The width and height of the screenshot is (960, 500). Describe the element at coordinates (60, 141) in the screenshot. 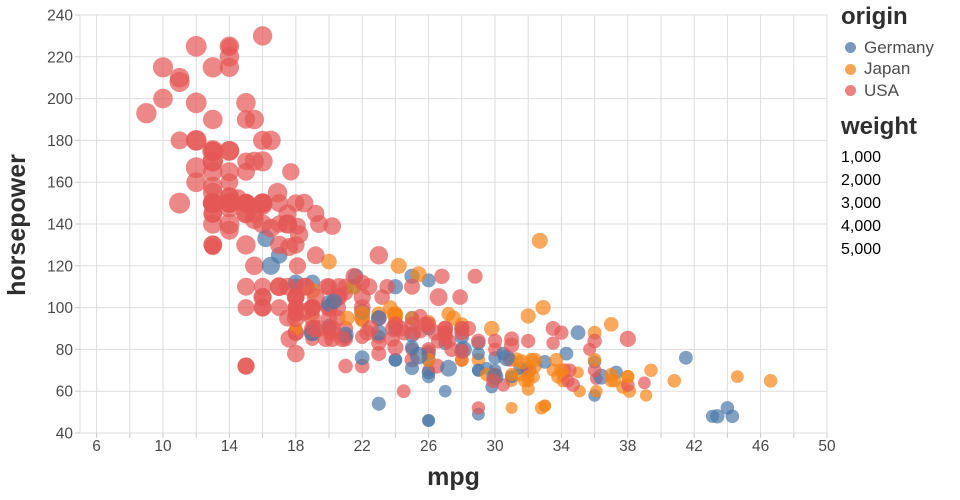

I see `y-tick-label: 180` at that location.